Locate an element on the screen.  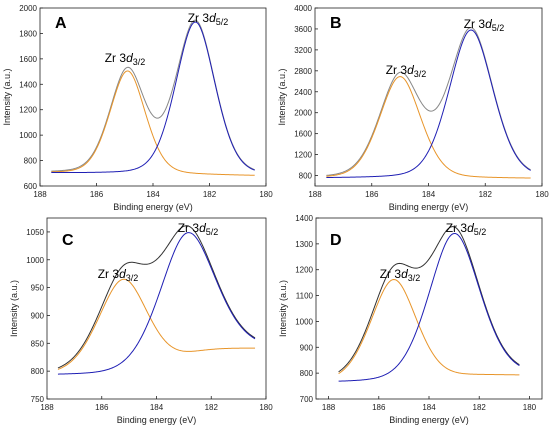
y-tick-label: 2400 is located at coordinates (303, 92).